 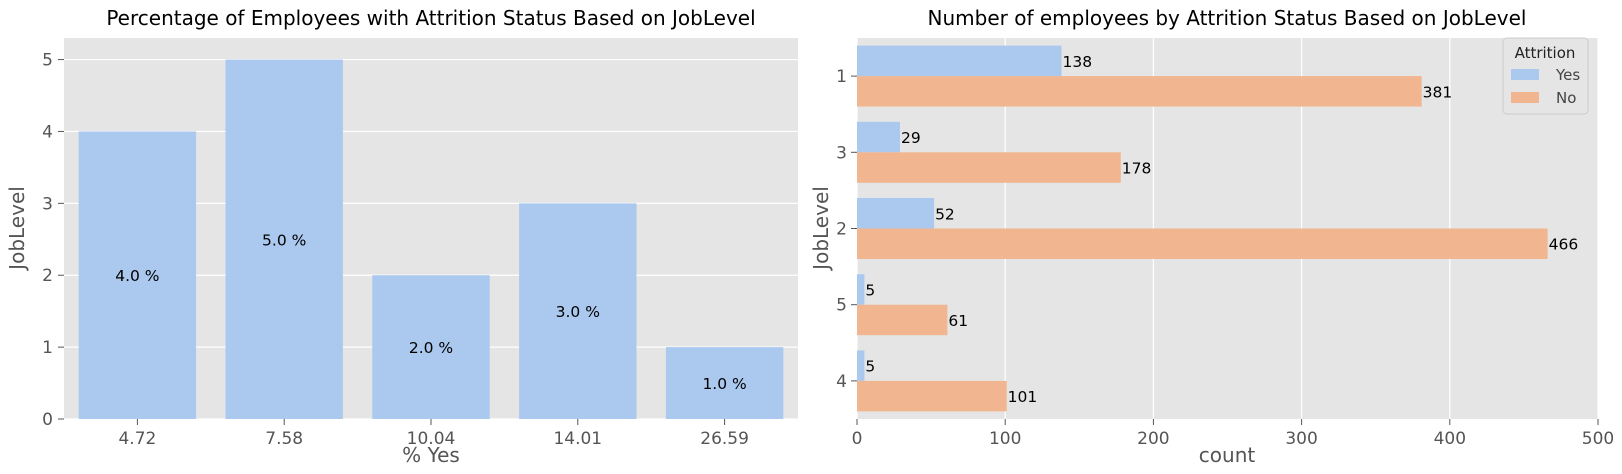 What do you see at coordinates (724, 439) in the screenshot?
I see `x-tick-label: 26.59` at bounding box center [724, 439].